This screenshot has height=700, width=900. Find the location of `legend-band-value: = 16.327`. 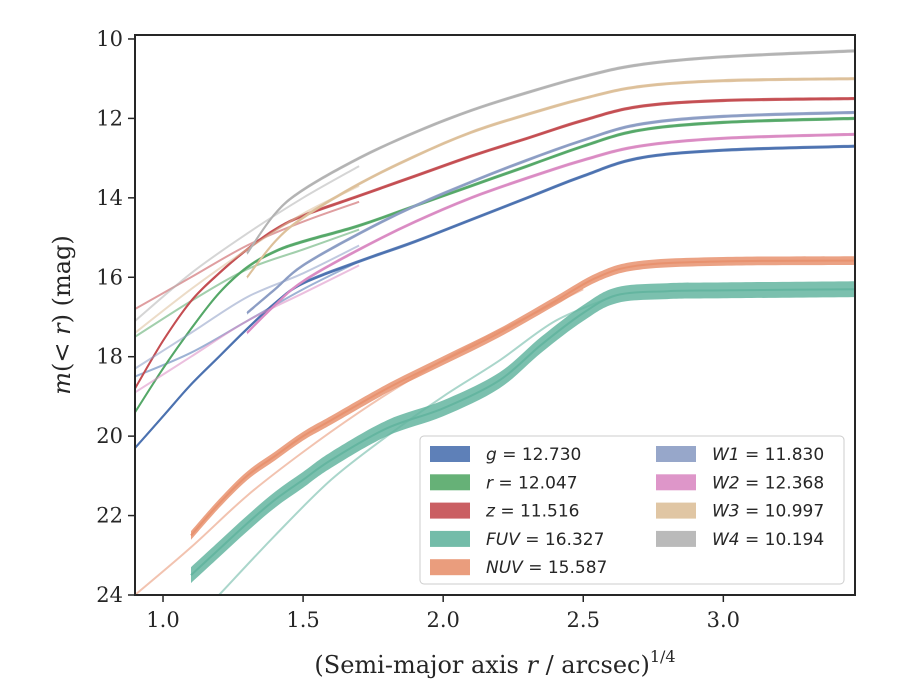

legend-band-value: = 16.327 is located at coordinates (562, 540).